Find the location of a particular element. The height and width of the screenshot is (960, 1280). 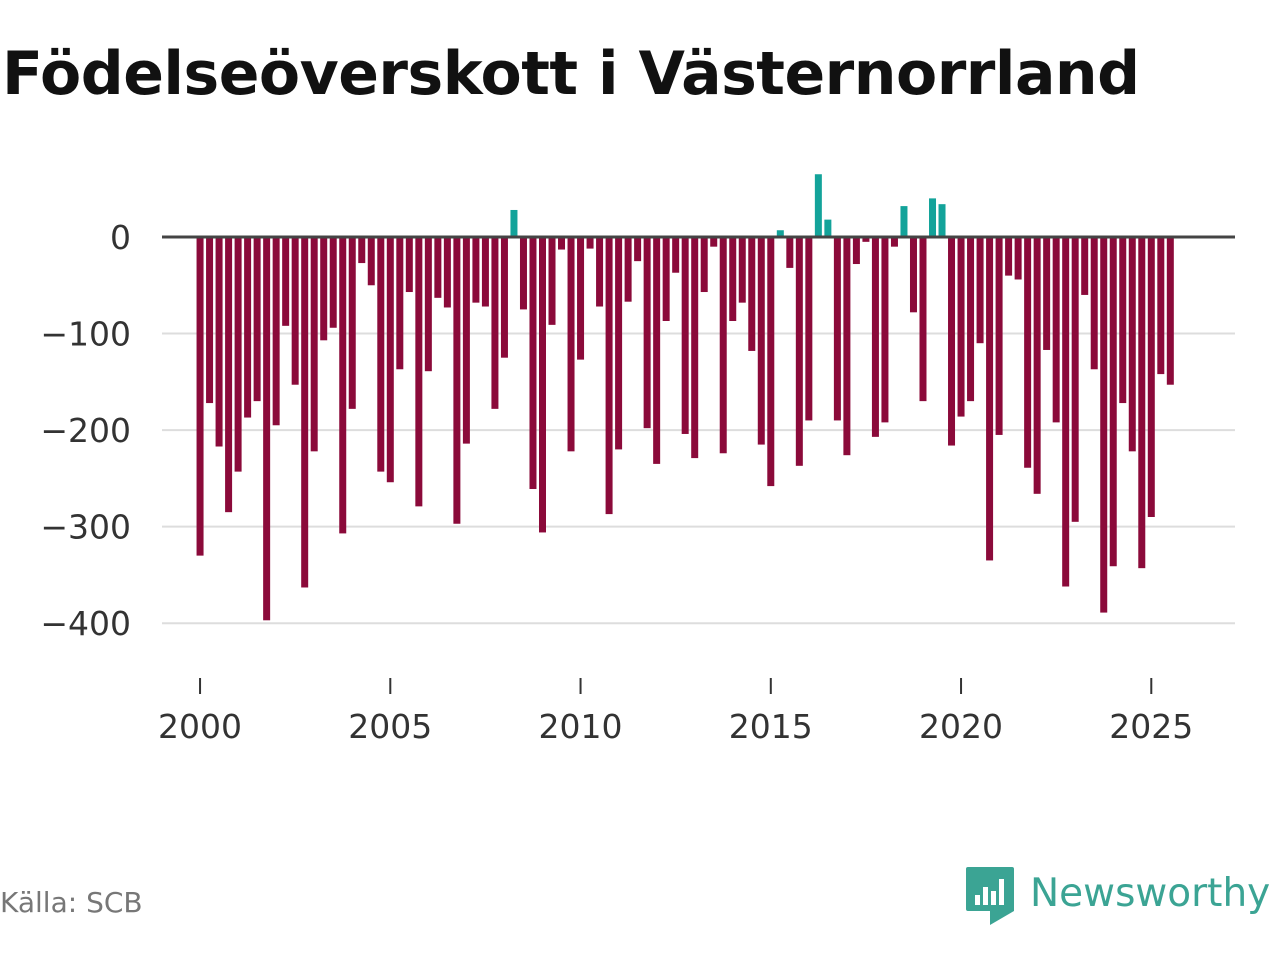

y-tick-label: −400 is located at coordinates (85, 623).